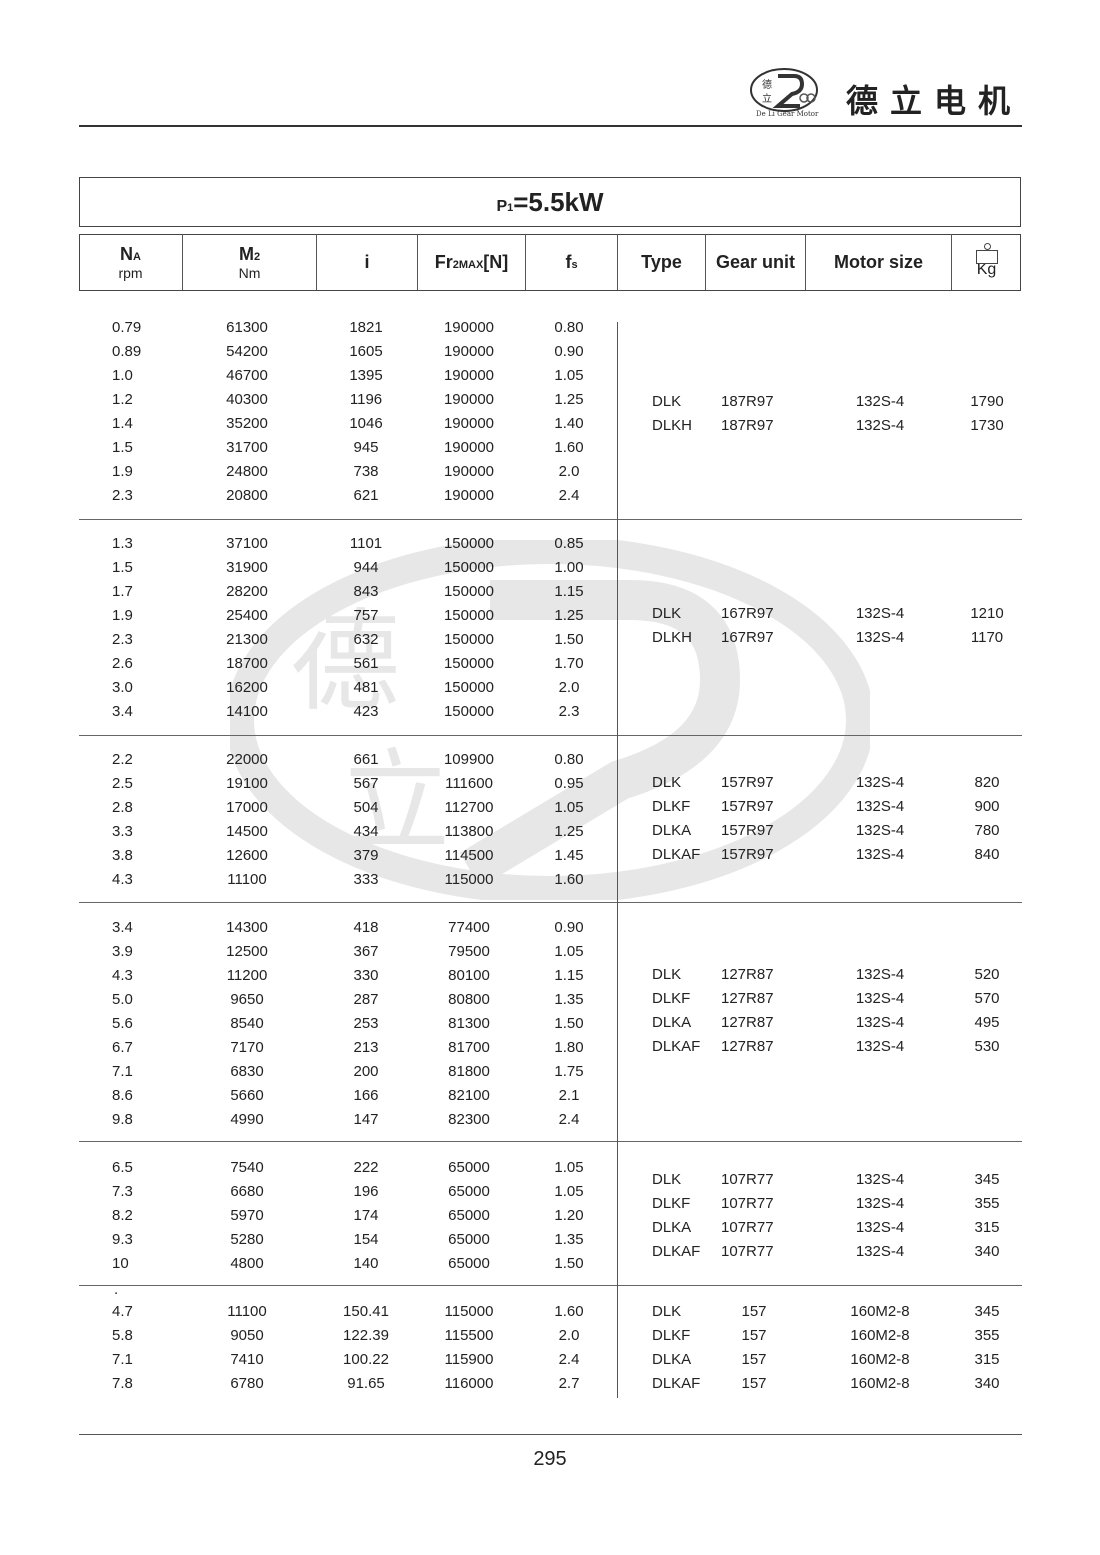 This screenshot has height=1555, width=1100. I want to click on cell-m2: 11100, so click(247, 1311).